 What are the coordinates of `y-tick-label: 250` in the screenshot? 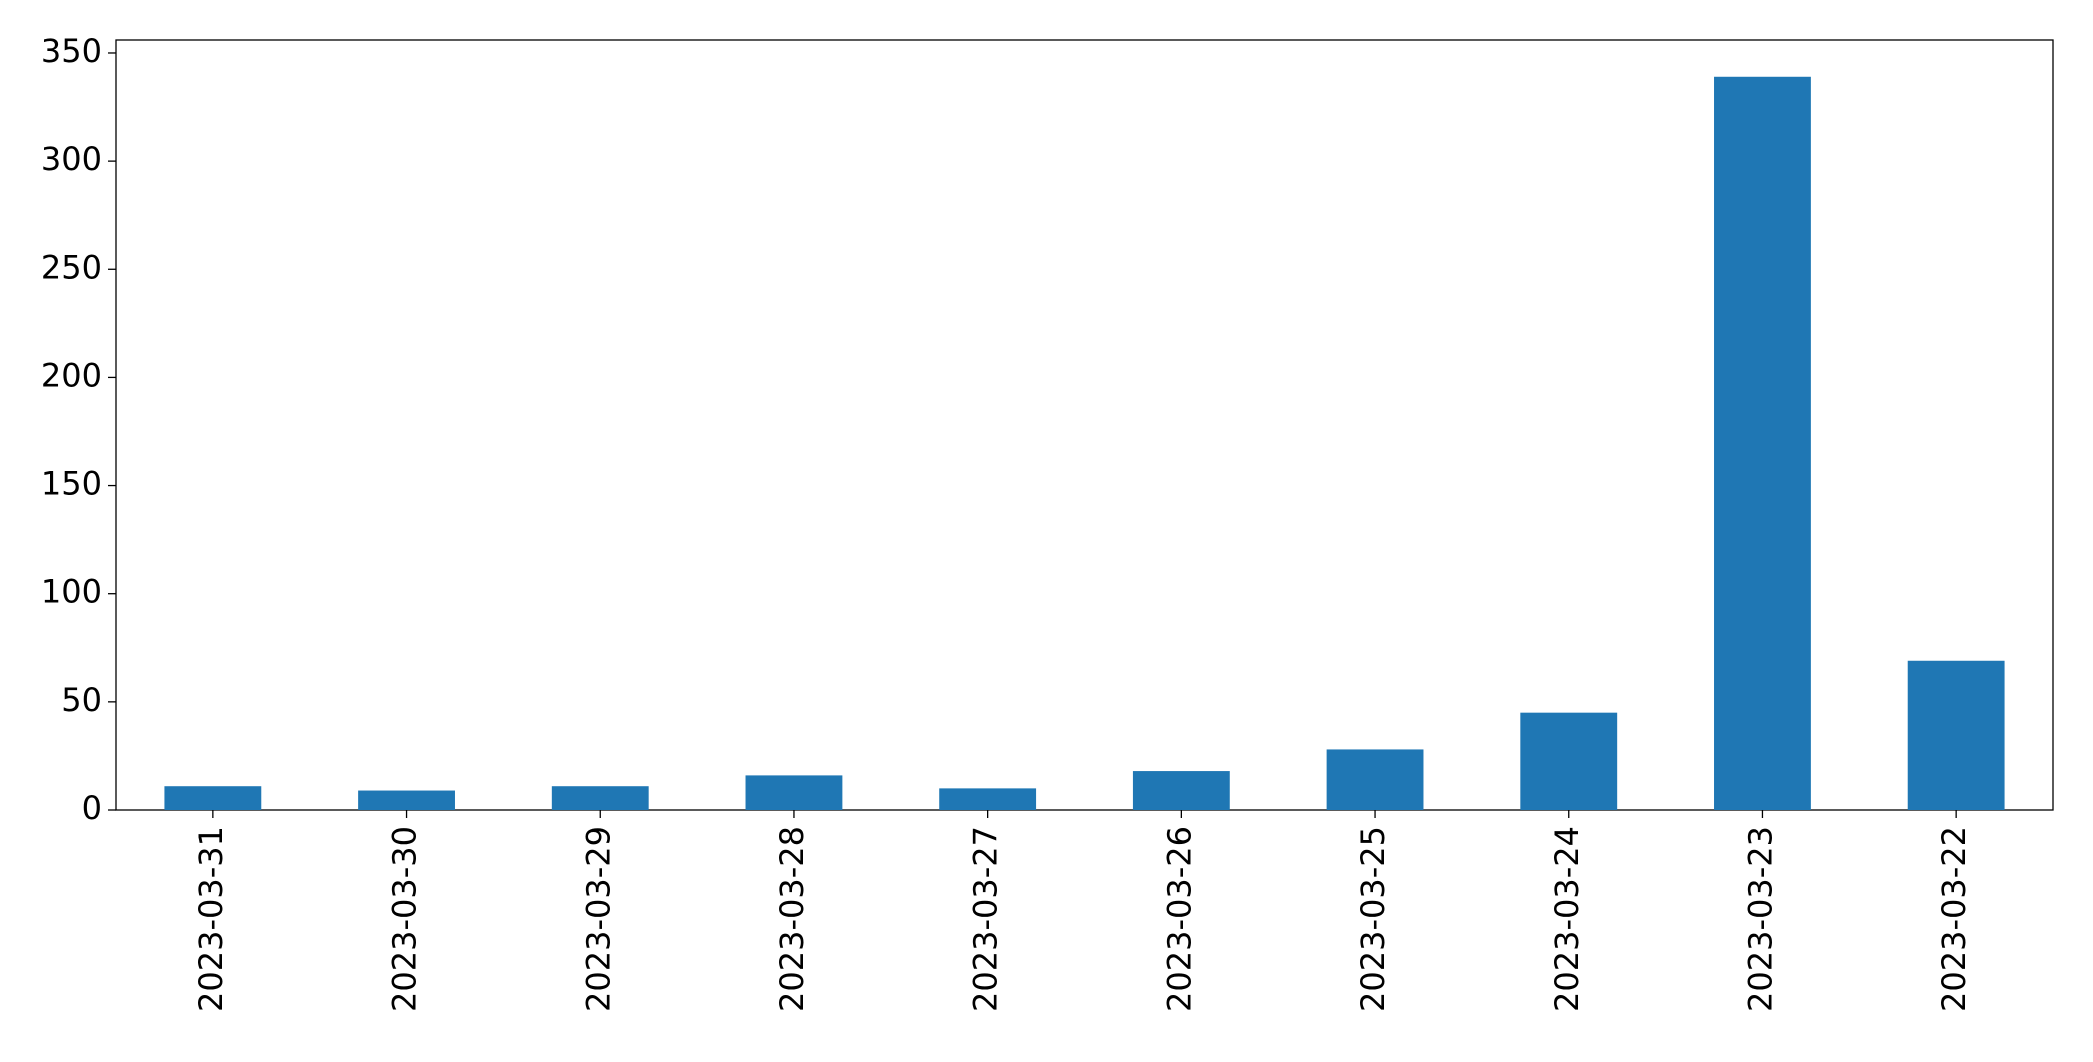 It's located at (71, 267).